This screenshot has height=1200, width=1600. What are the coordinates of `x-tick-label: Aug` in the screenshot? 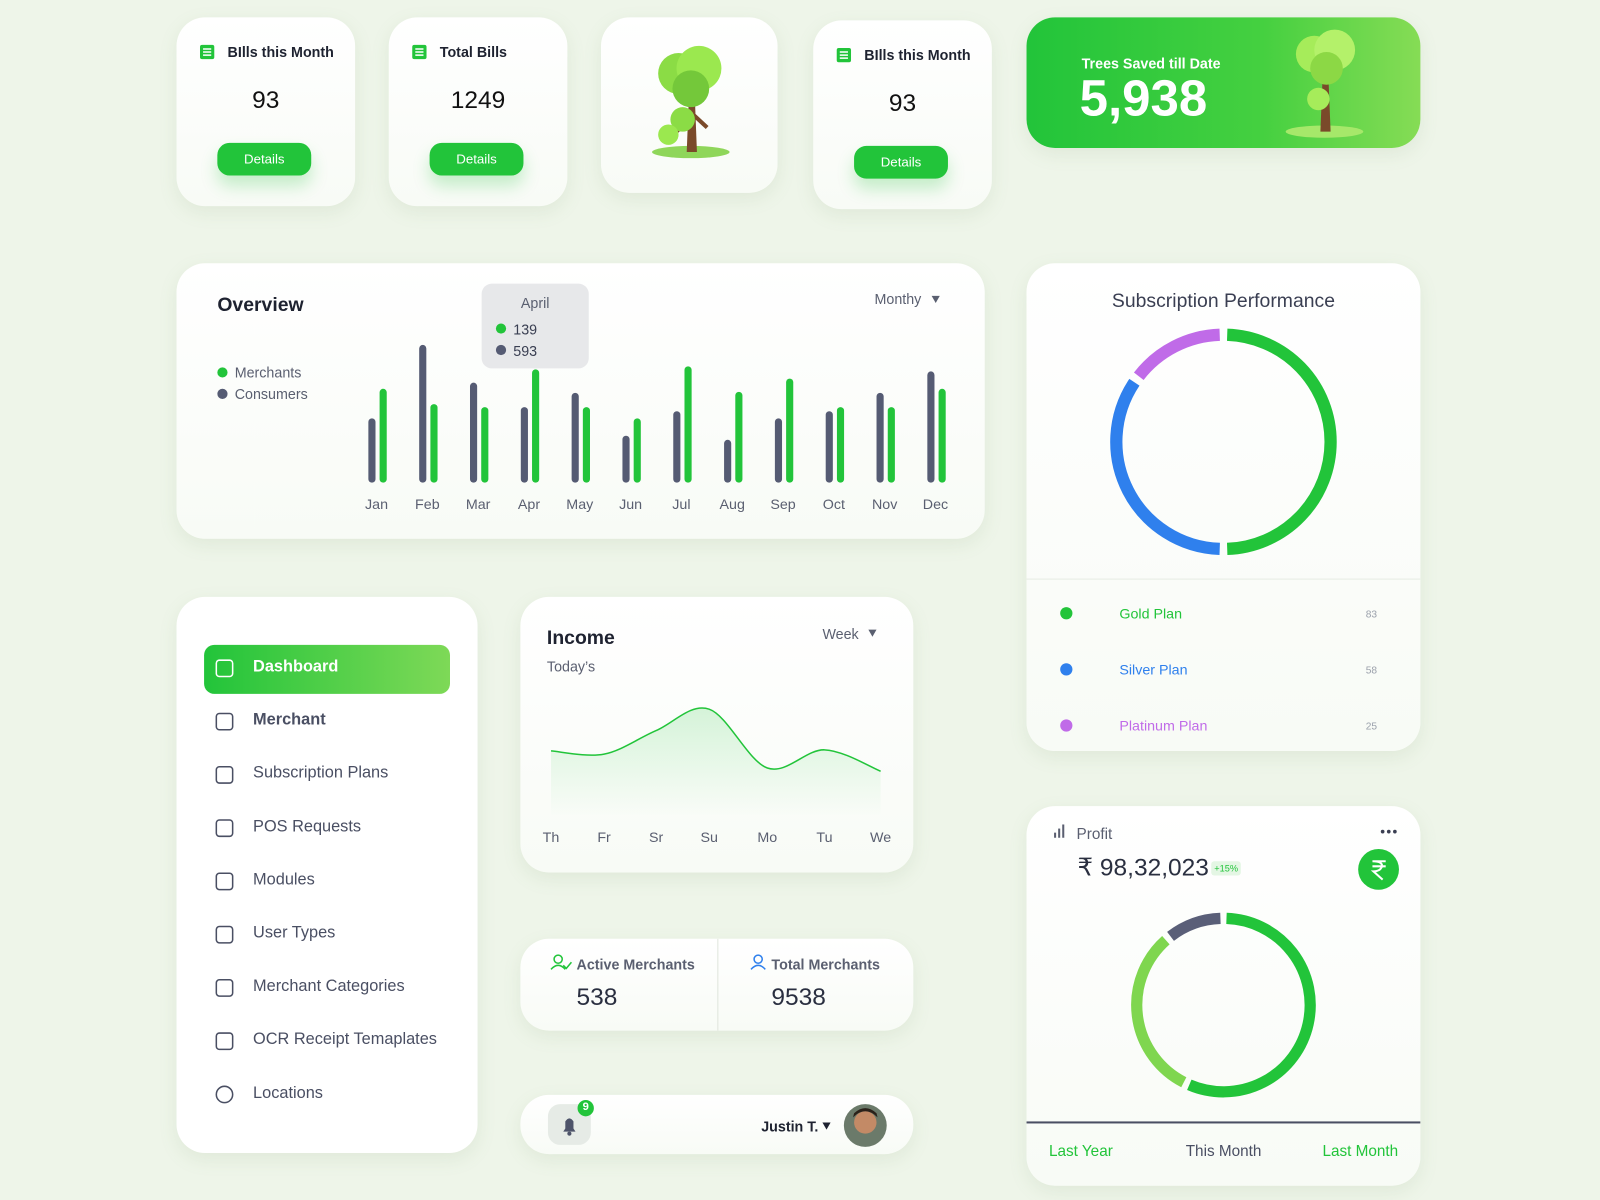 It's located at (732, 505).